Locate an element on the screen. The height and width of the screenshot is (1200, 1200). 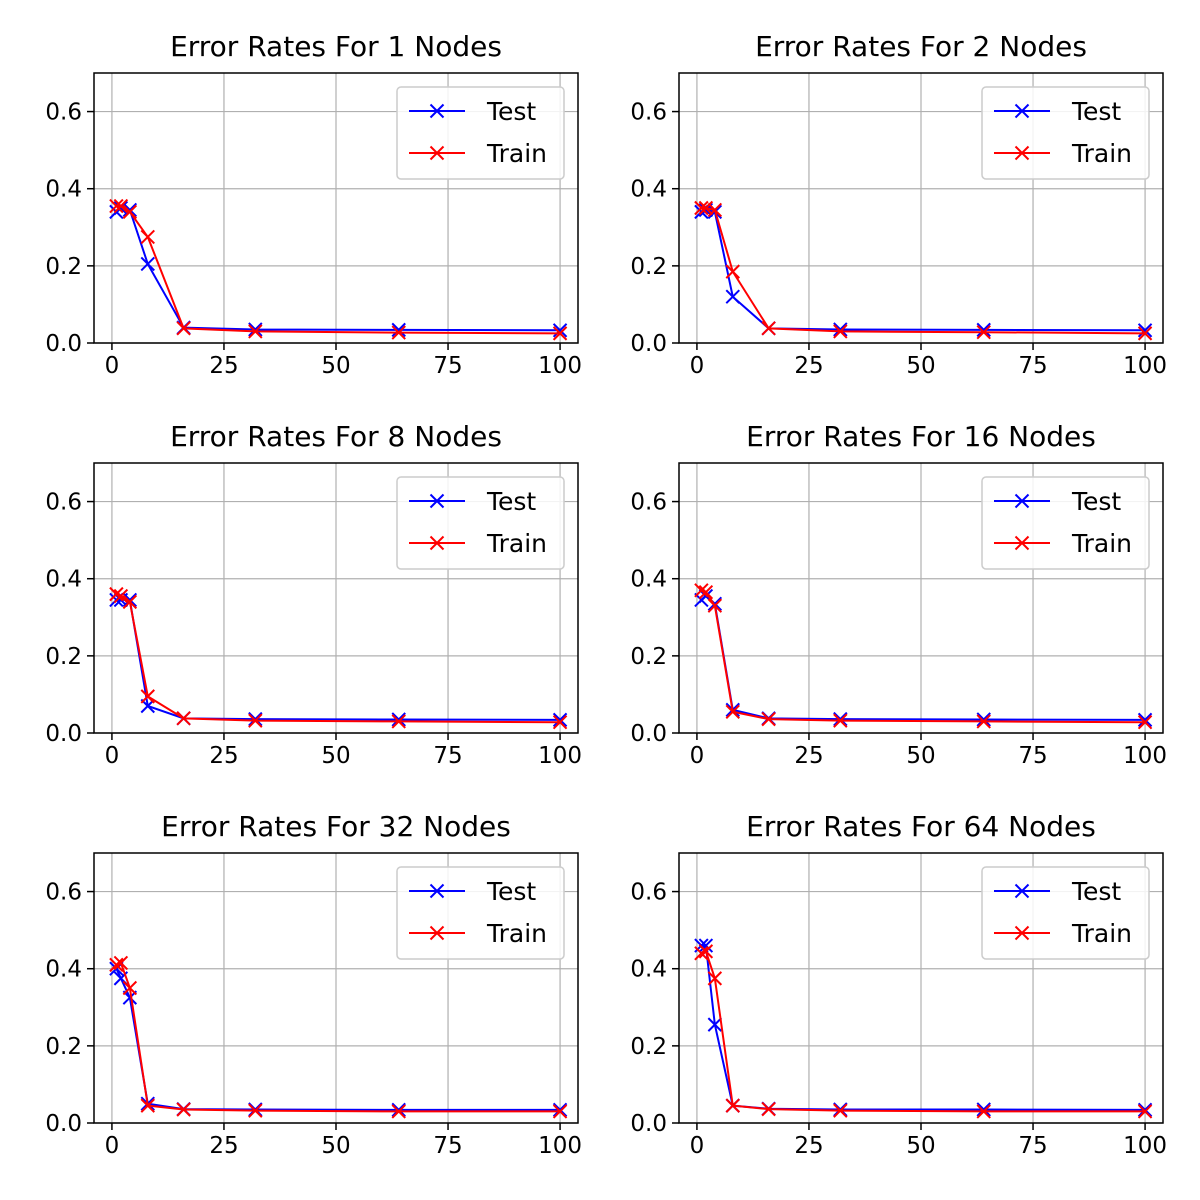
subplot-title: Error Rates For 1 Nodes is located at coordinates (336, 46).